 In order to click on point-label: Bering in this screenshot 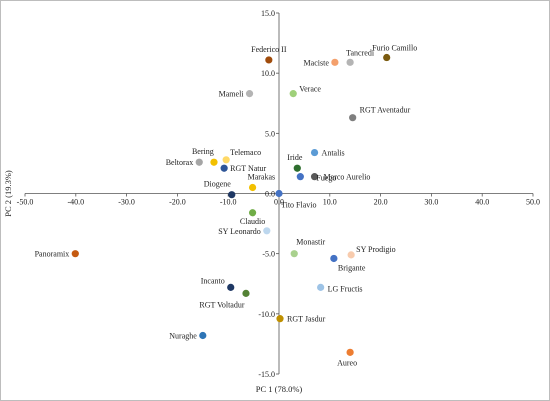, I will do `click(203, 151)`.